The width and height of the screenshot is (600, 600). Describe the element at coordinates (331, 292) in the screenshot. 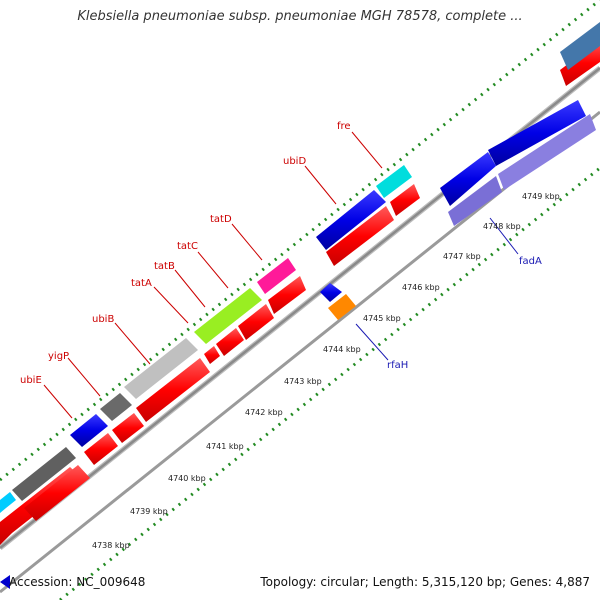

I see `gene-rfaH` at that location.